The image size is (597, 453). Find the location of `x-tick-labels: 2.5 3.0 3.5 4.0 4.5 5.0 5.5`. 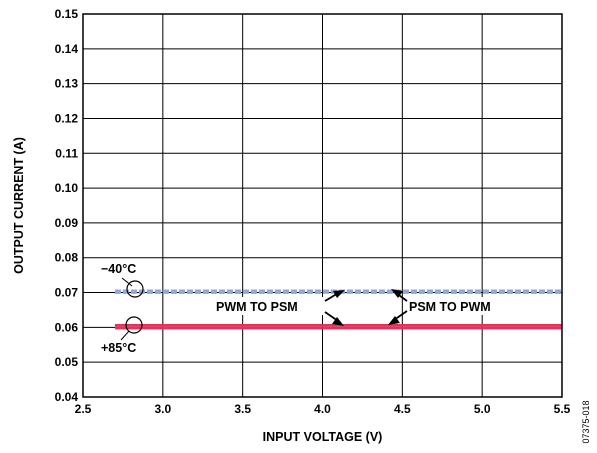

x-tick-labels: 2.5 3.0 3.5 4.0 4.5 5.0 5.5 is located at coordinates (323, 409).